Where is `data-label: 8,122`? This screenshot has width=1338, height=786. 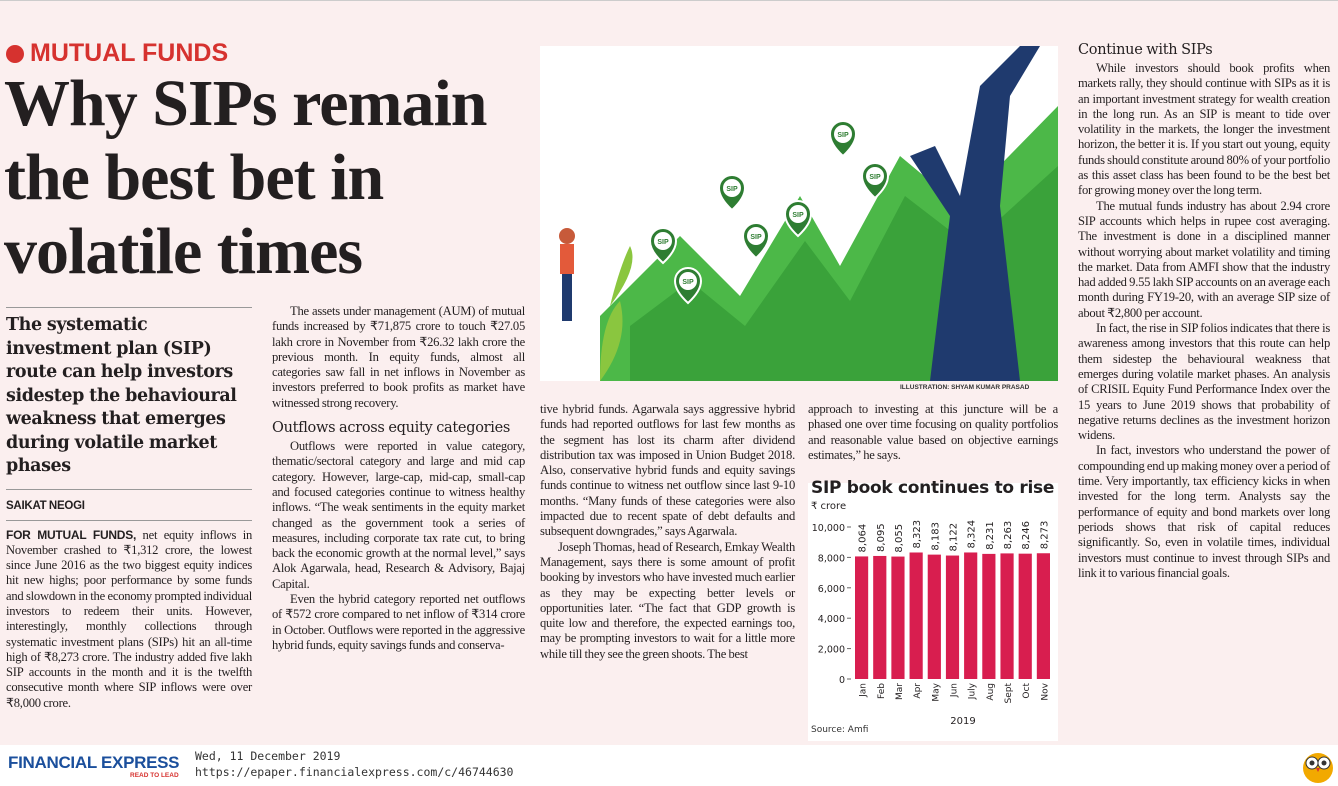
data-label: 8,122 is located at coordinates (954, 537).